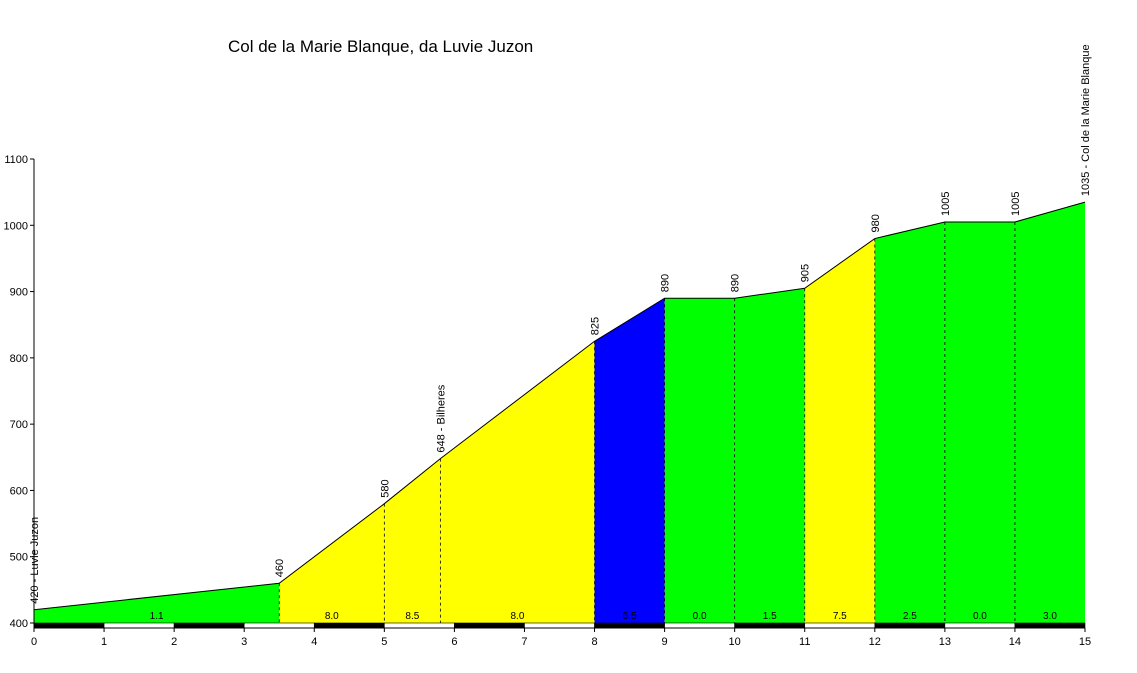 The height and width of the screenshot is (673, 1137). What do you see at coordinates (770, 616) in the screenshot?
I see `gradient-label: 1.5` at bounding box center [770, 616].